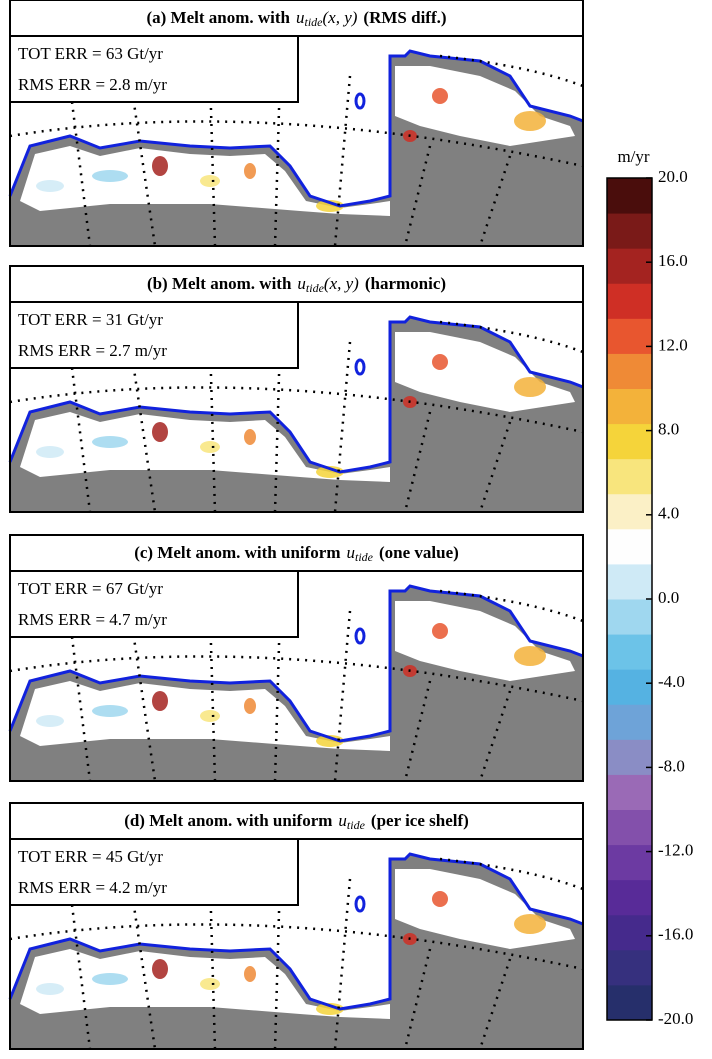  I want to click on rms-err: RMS ERR = 2.8 m/yr, so click(92, 84).